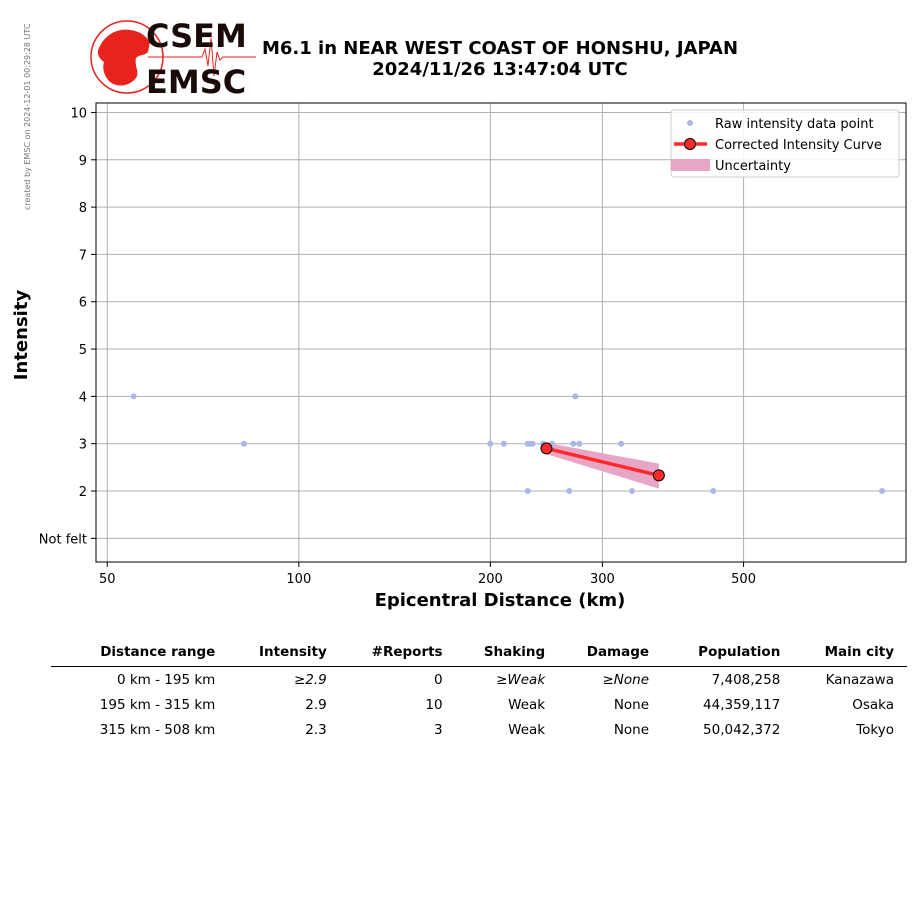 The height and width of the screenshot is (905, 915). What do you see at coordinates (316, 729) in the screenshot?
I see `table-cell: 2.3` at bounding box center [316, 729].